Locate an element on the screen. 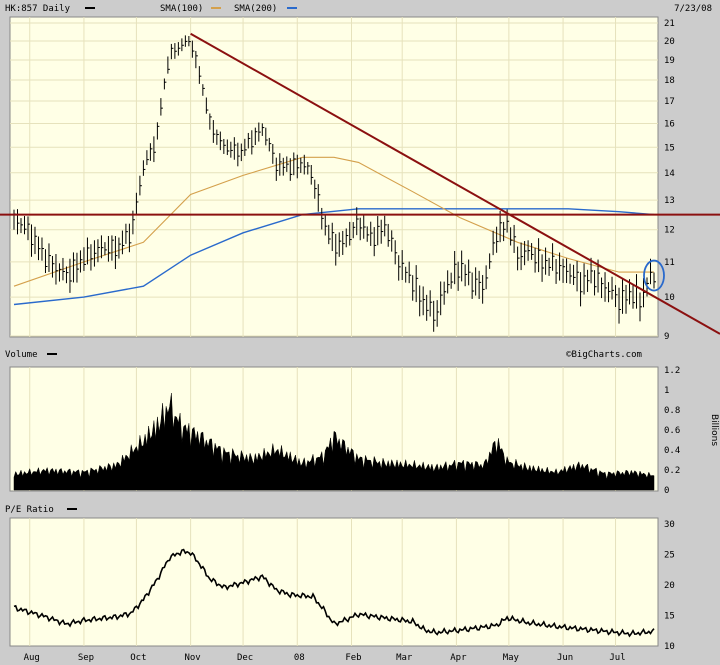 The width and height of the screenshot is (720, 665). pe-tick-label: 20 is located at coordinates (669, 586).